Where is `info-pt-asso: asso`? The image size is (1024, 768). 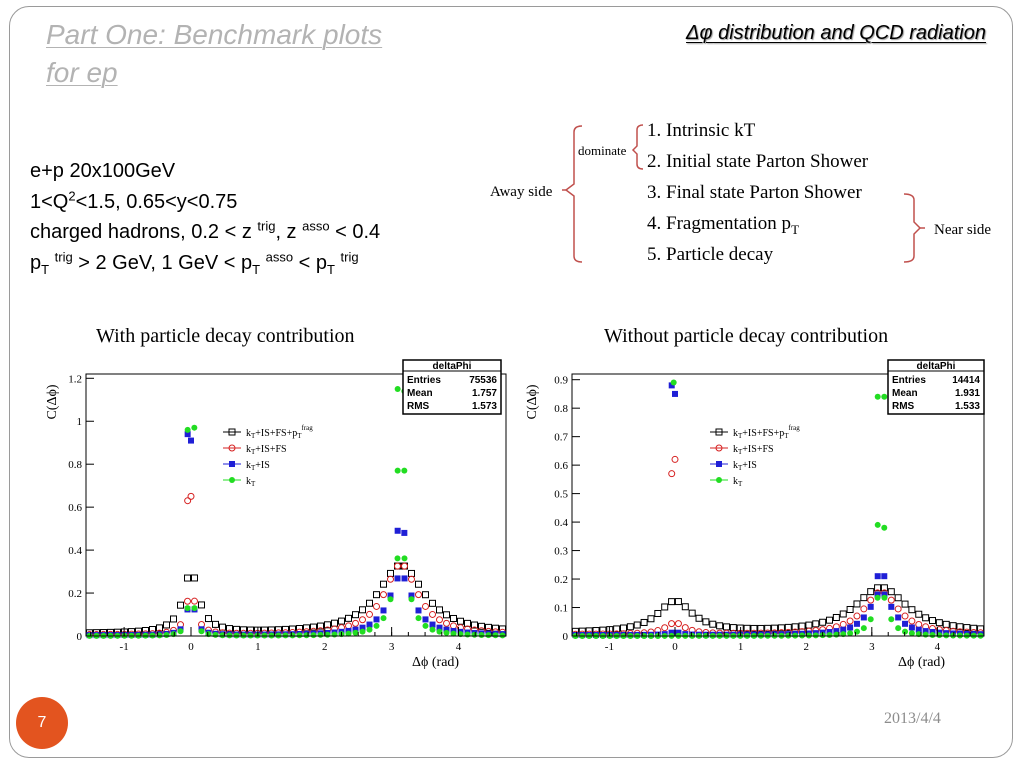
info-pt-asso: asso is located at coordinates (279, 256).